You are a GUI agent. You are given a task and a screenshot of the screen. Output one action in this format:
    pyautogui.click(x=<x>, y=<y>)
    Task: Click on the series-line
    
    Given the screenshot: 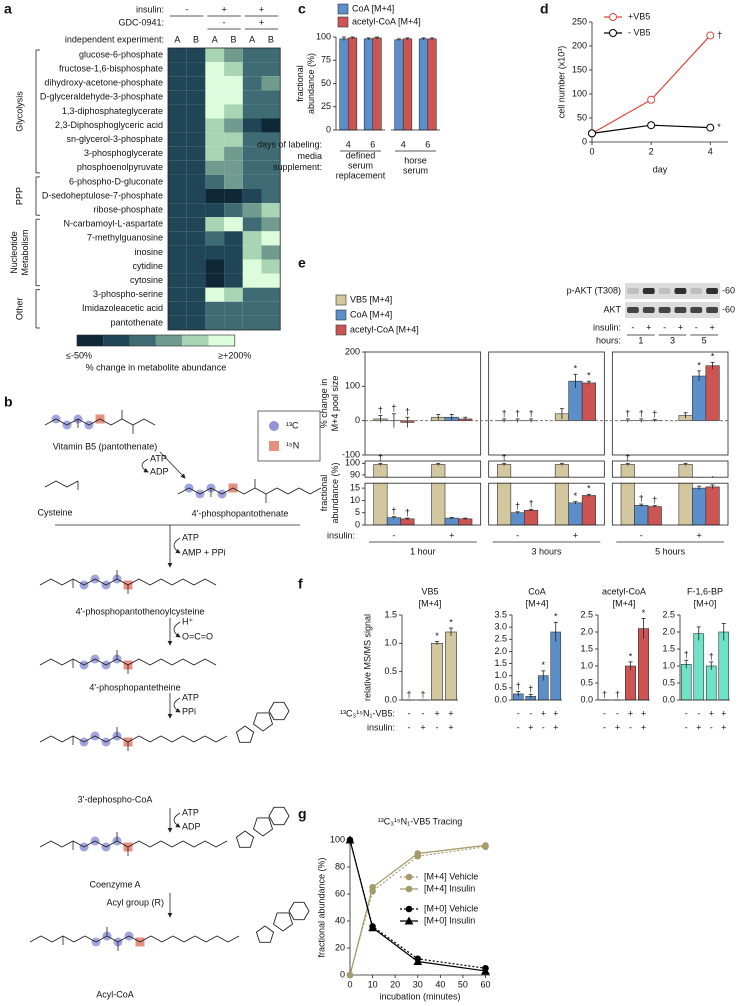 What is the action you would take?
    pyautogui.click(x=417, y=905)
    